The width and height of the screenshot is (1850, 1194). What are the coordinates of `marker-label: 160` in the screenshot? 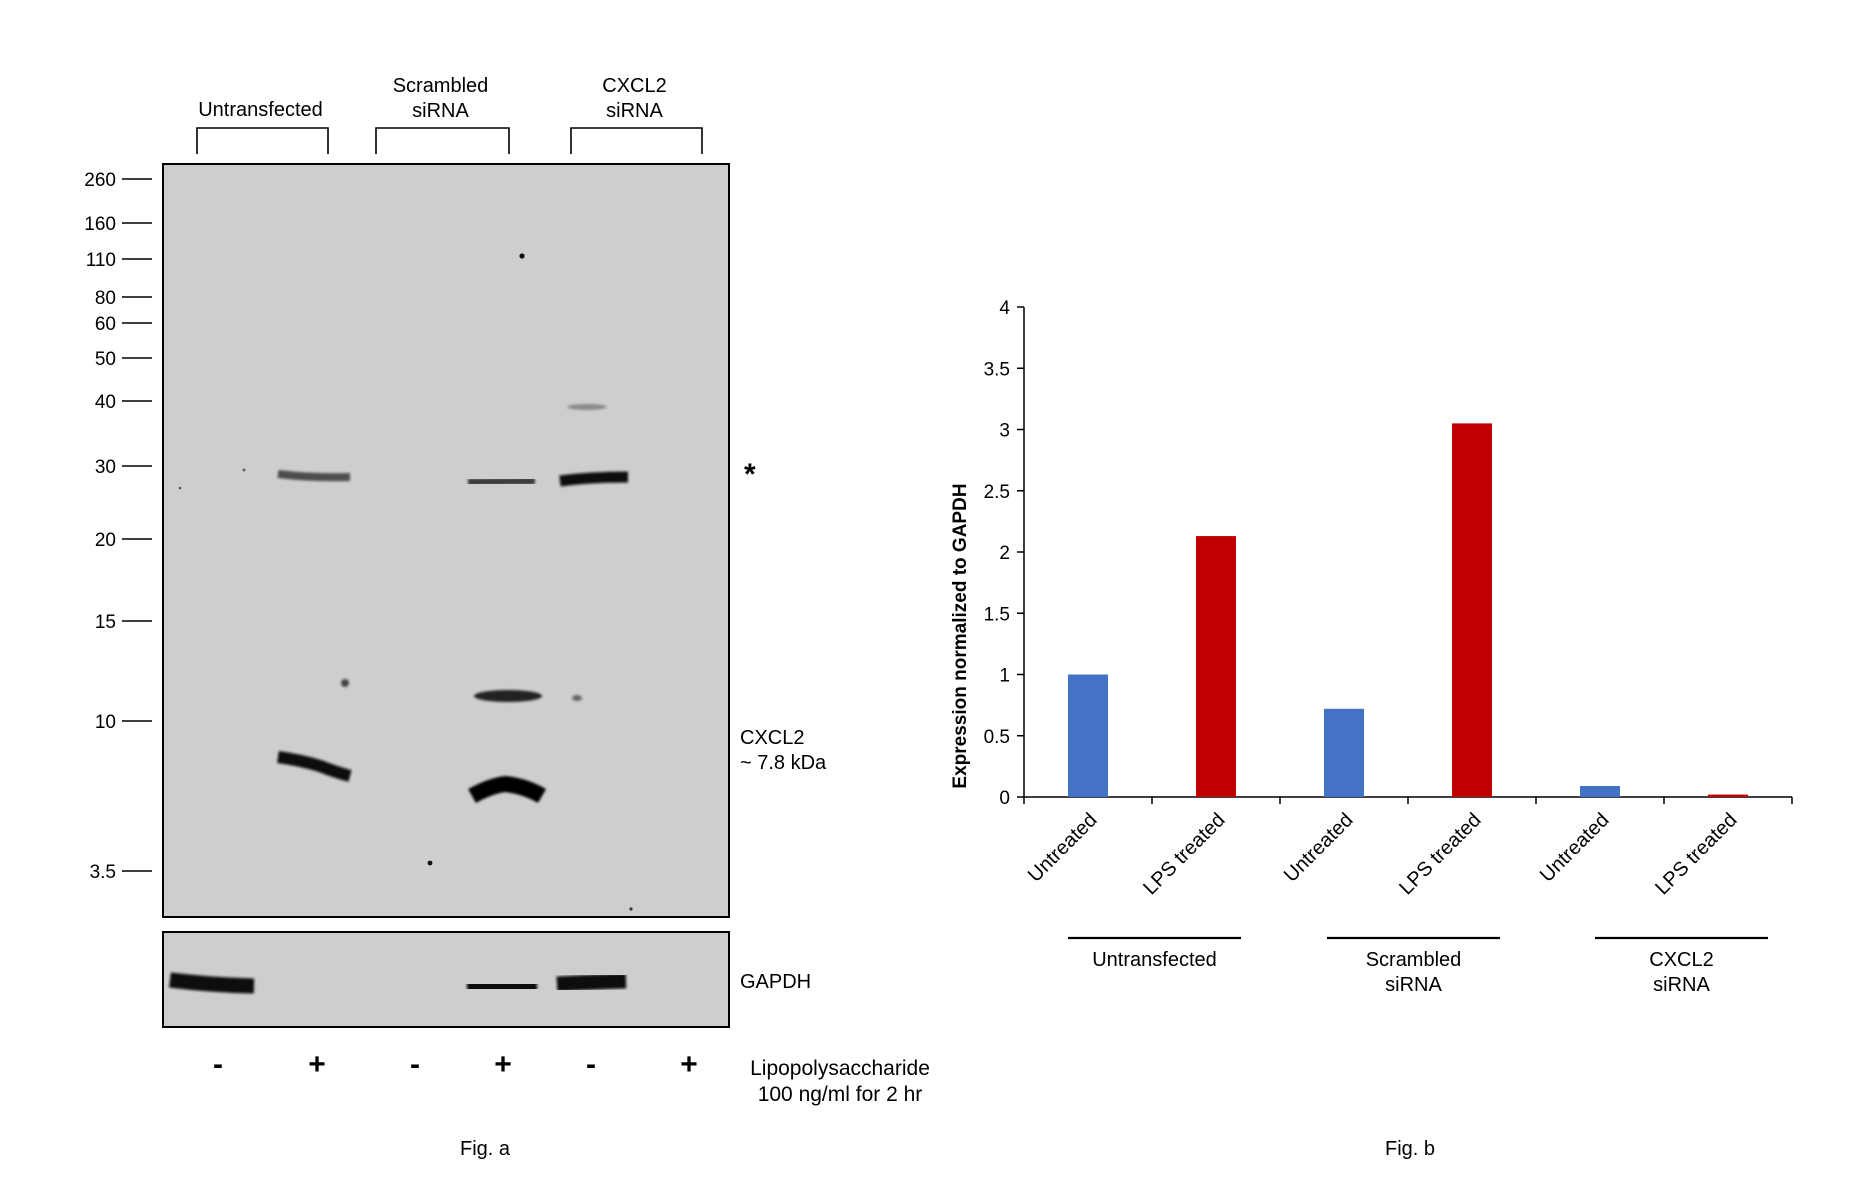 It's located at (100, 224).